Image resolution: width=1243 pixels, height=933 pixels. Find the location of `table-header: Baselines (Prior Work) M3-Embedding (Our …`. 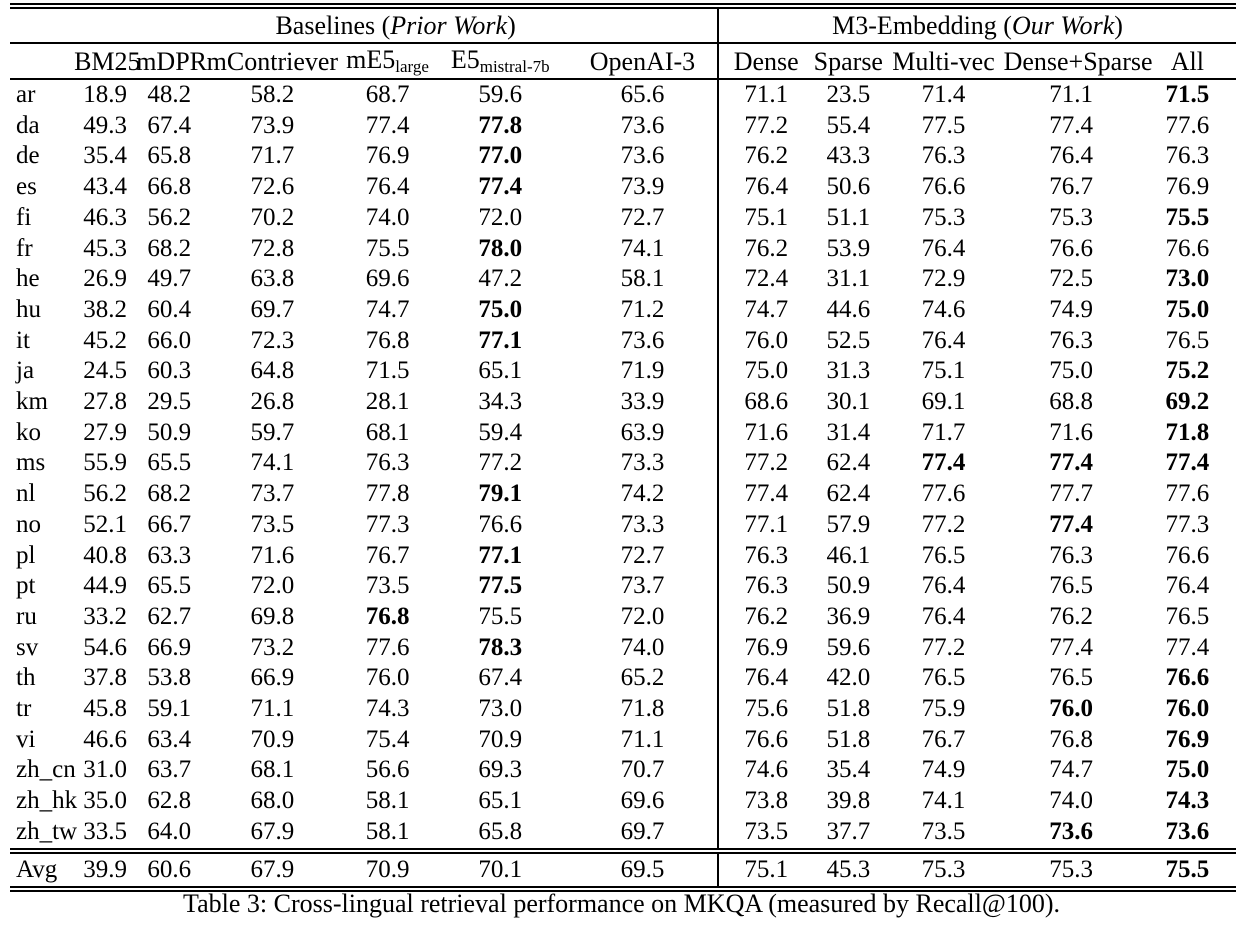

table-header: Baselines (Prior Work) M3-Embedding (Our … is located at coordinates (623, 43).